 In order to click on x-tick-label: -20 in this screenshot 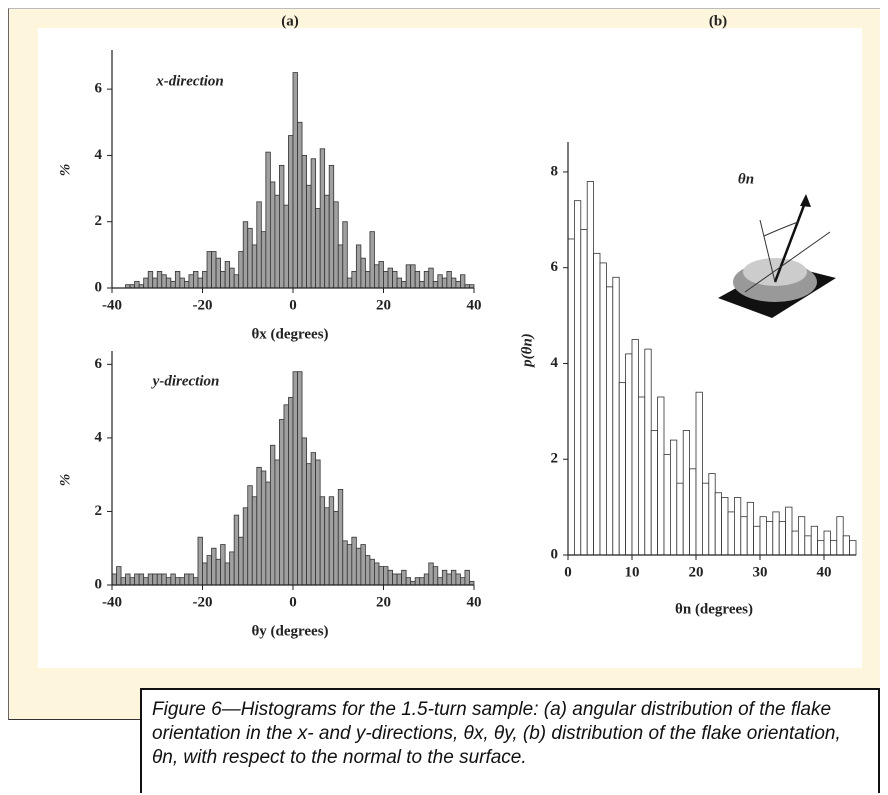, I will do `click(203, 305)`.